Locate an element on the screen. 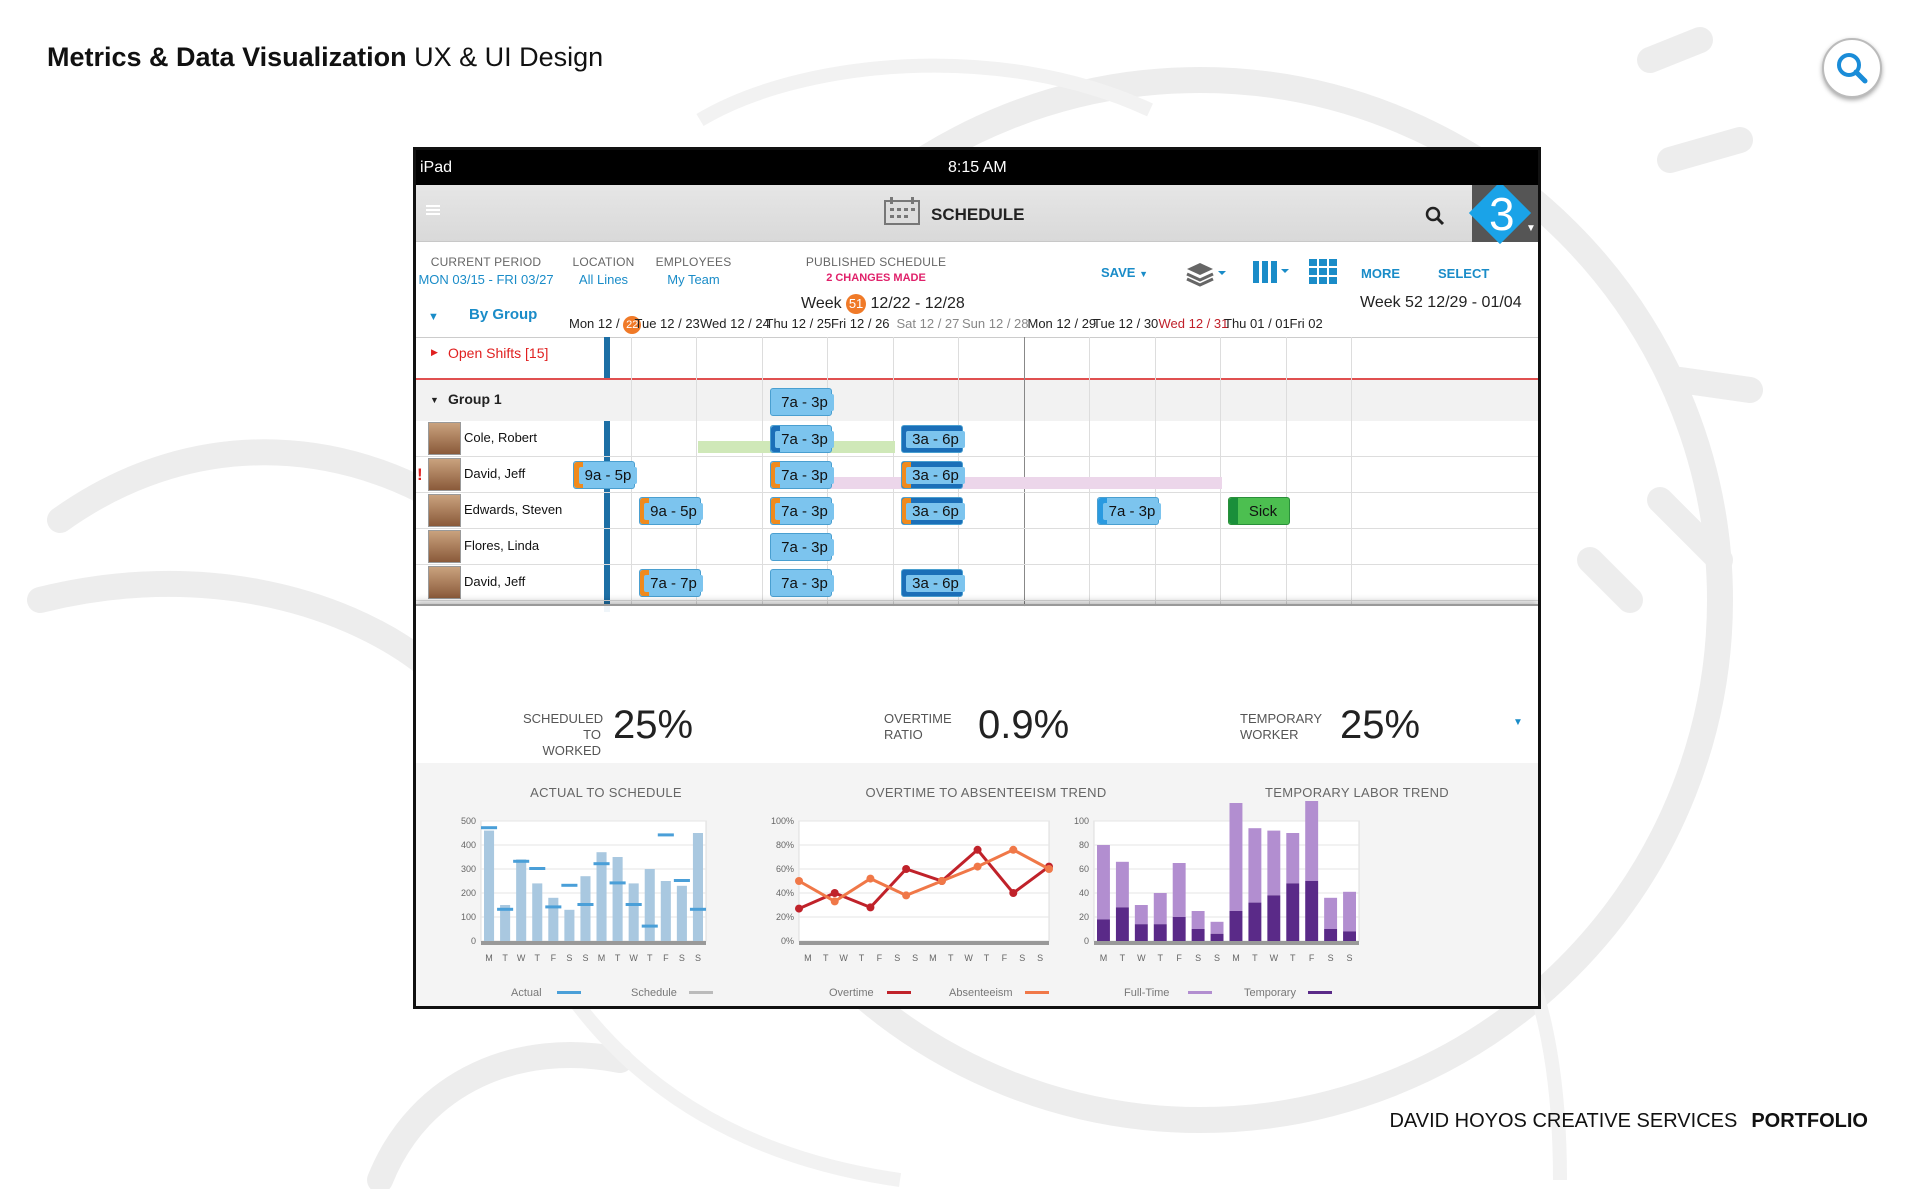 Image resolution: width=1920 pixels, height=1189 pixels. employee-row: Cole, Robert is located at coordinates (510, 439).